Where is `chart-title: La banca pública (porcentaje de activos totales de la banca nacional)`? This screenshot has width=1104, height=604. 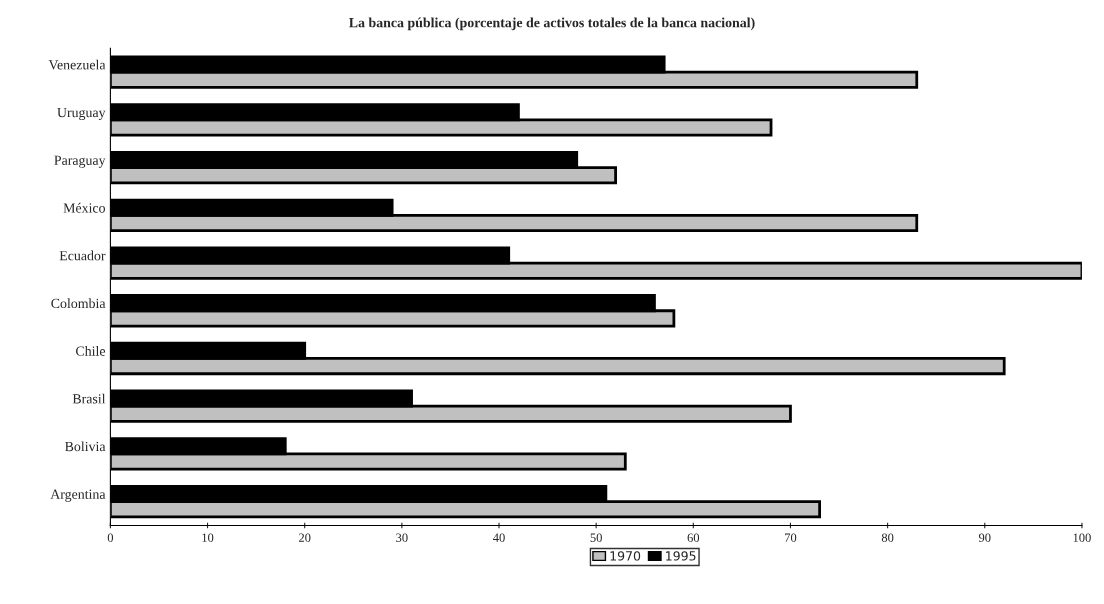 chart-title: La banca pública (porcentaje de activos totales de la banca nacional) is located at coordinates (552, 24).